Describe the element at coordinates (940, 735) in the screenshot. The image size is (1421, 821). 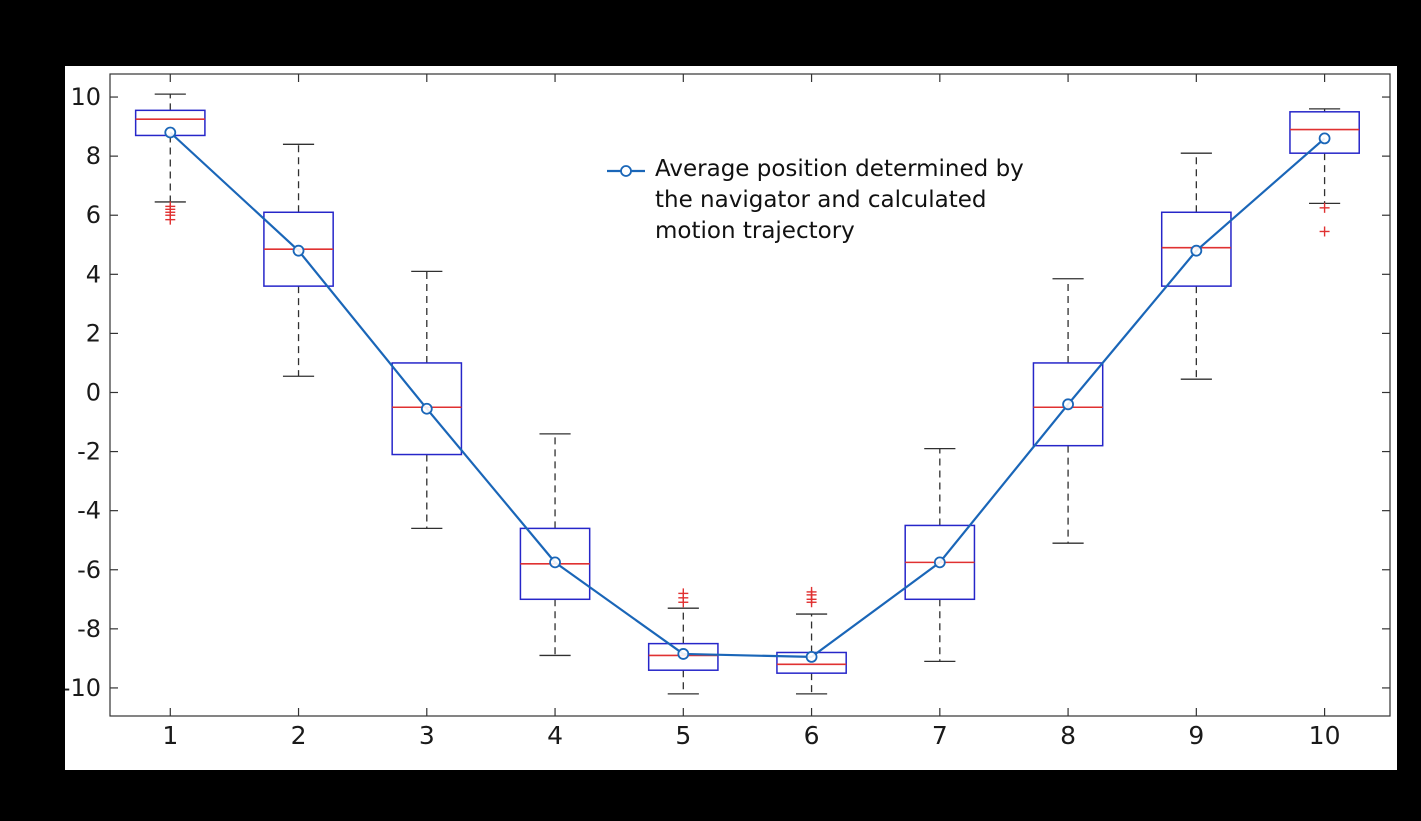
I see `x-tick-label: 7` at that location.